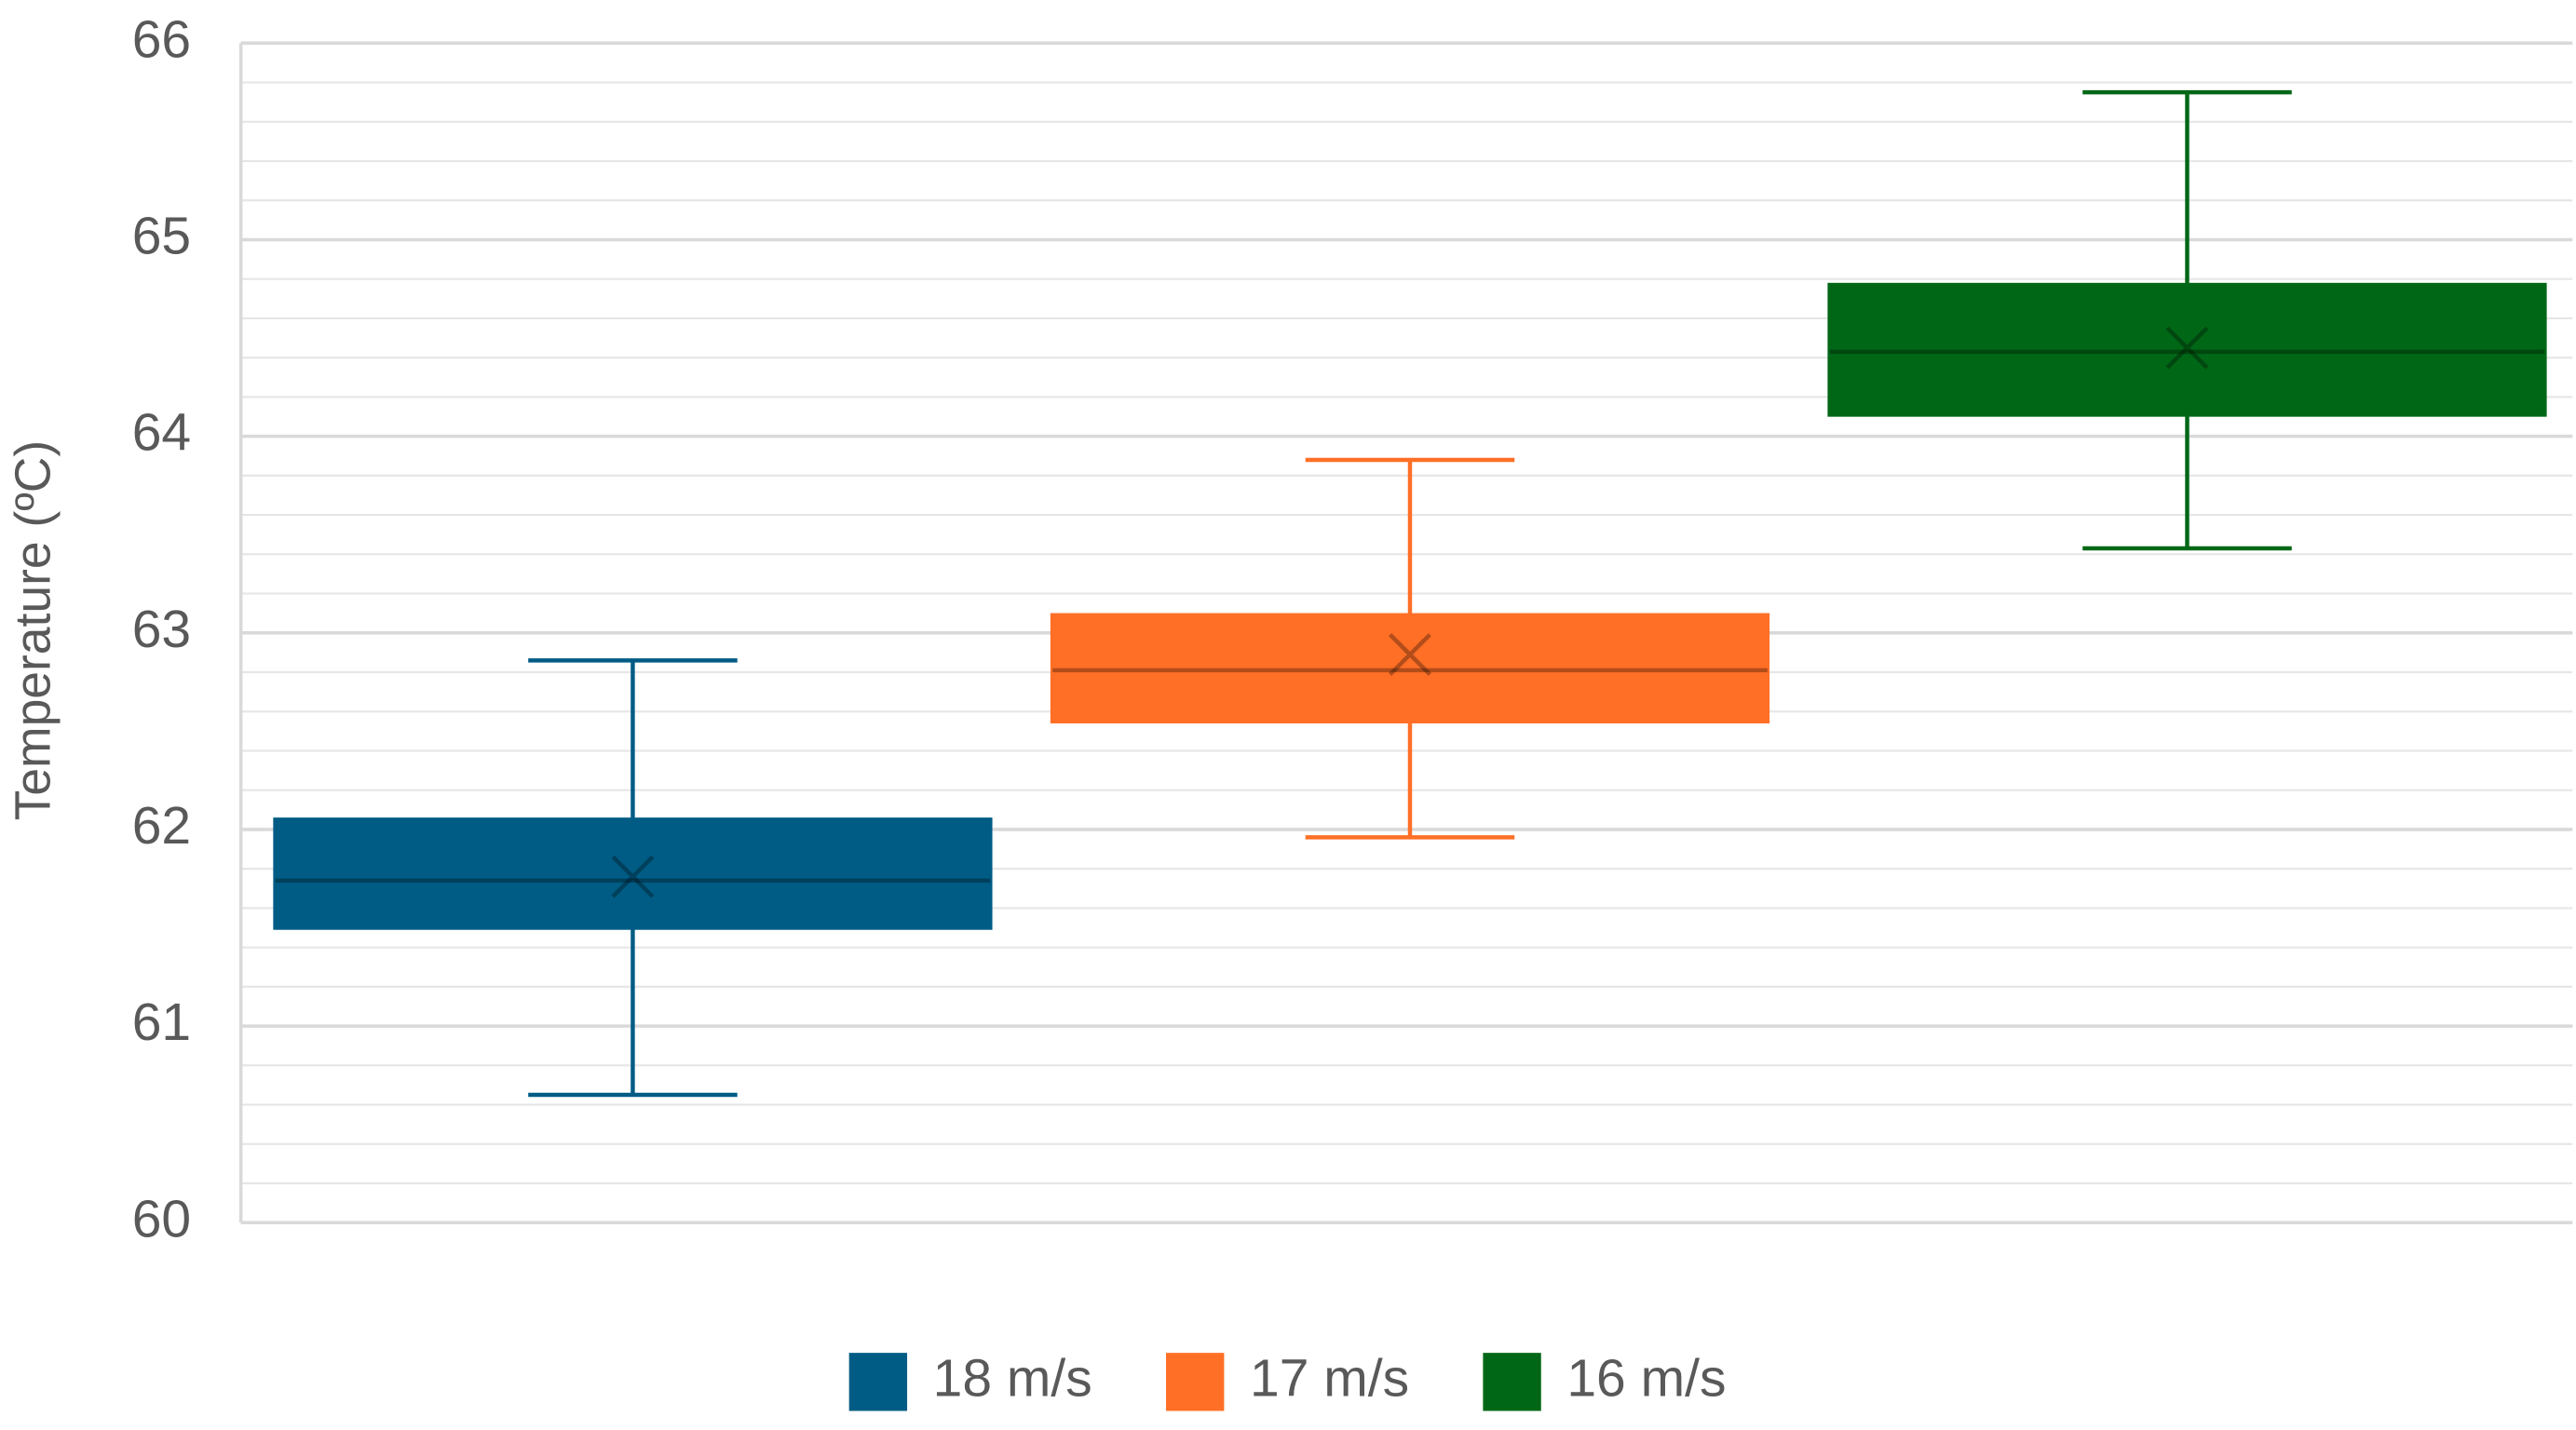 Image resolution: width=2576 pixels, height=1430 pixels. Describe the element at coordinates (161, 1022) in the screenshot. I see `y-tick-label: 61` at that location.